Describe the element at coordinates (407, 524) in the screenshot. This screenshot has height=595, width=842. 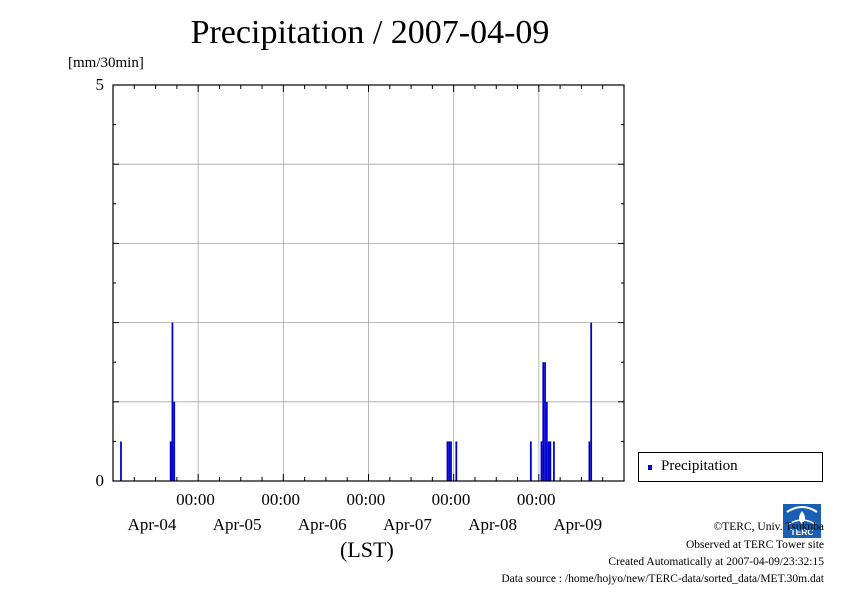
I see `x-tick-date-label: Apr-07` at that location.